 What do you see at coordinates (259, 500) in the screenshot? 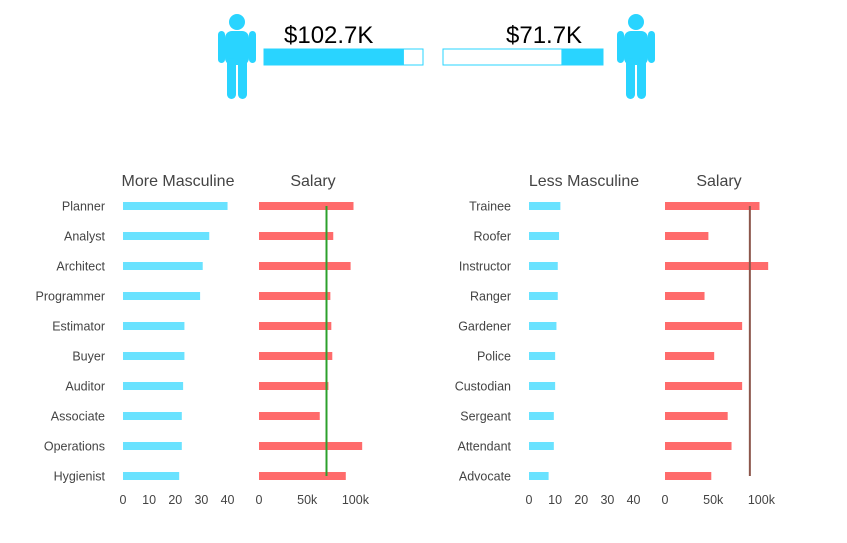
I see `left-salary-tick-label: 0` at bounding box center [259, 500].